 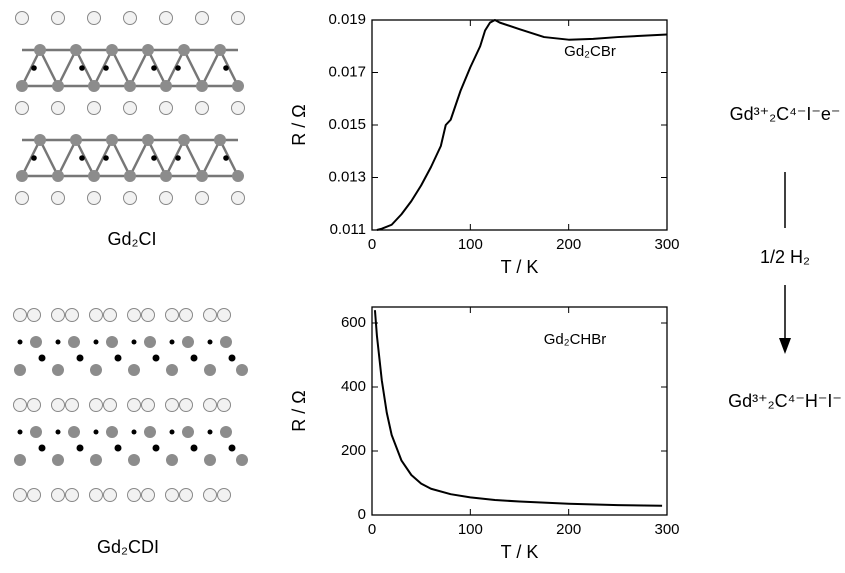 I want to click on annotation: Gd₂CBr, so click(x=590, y=51).